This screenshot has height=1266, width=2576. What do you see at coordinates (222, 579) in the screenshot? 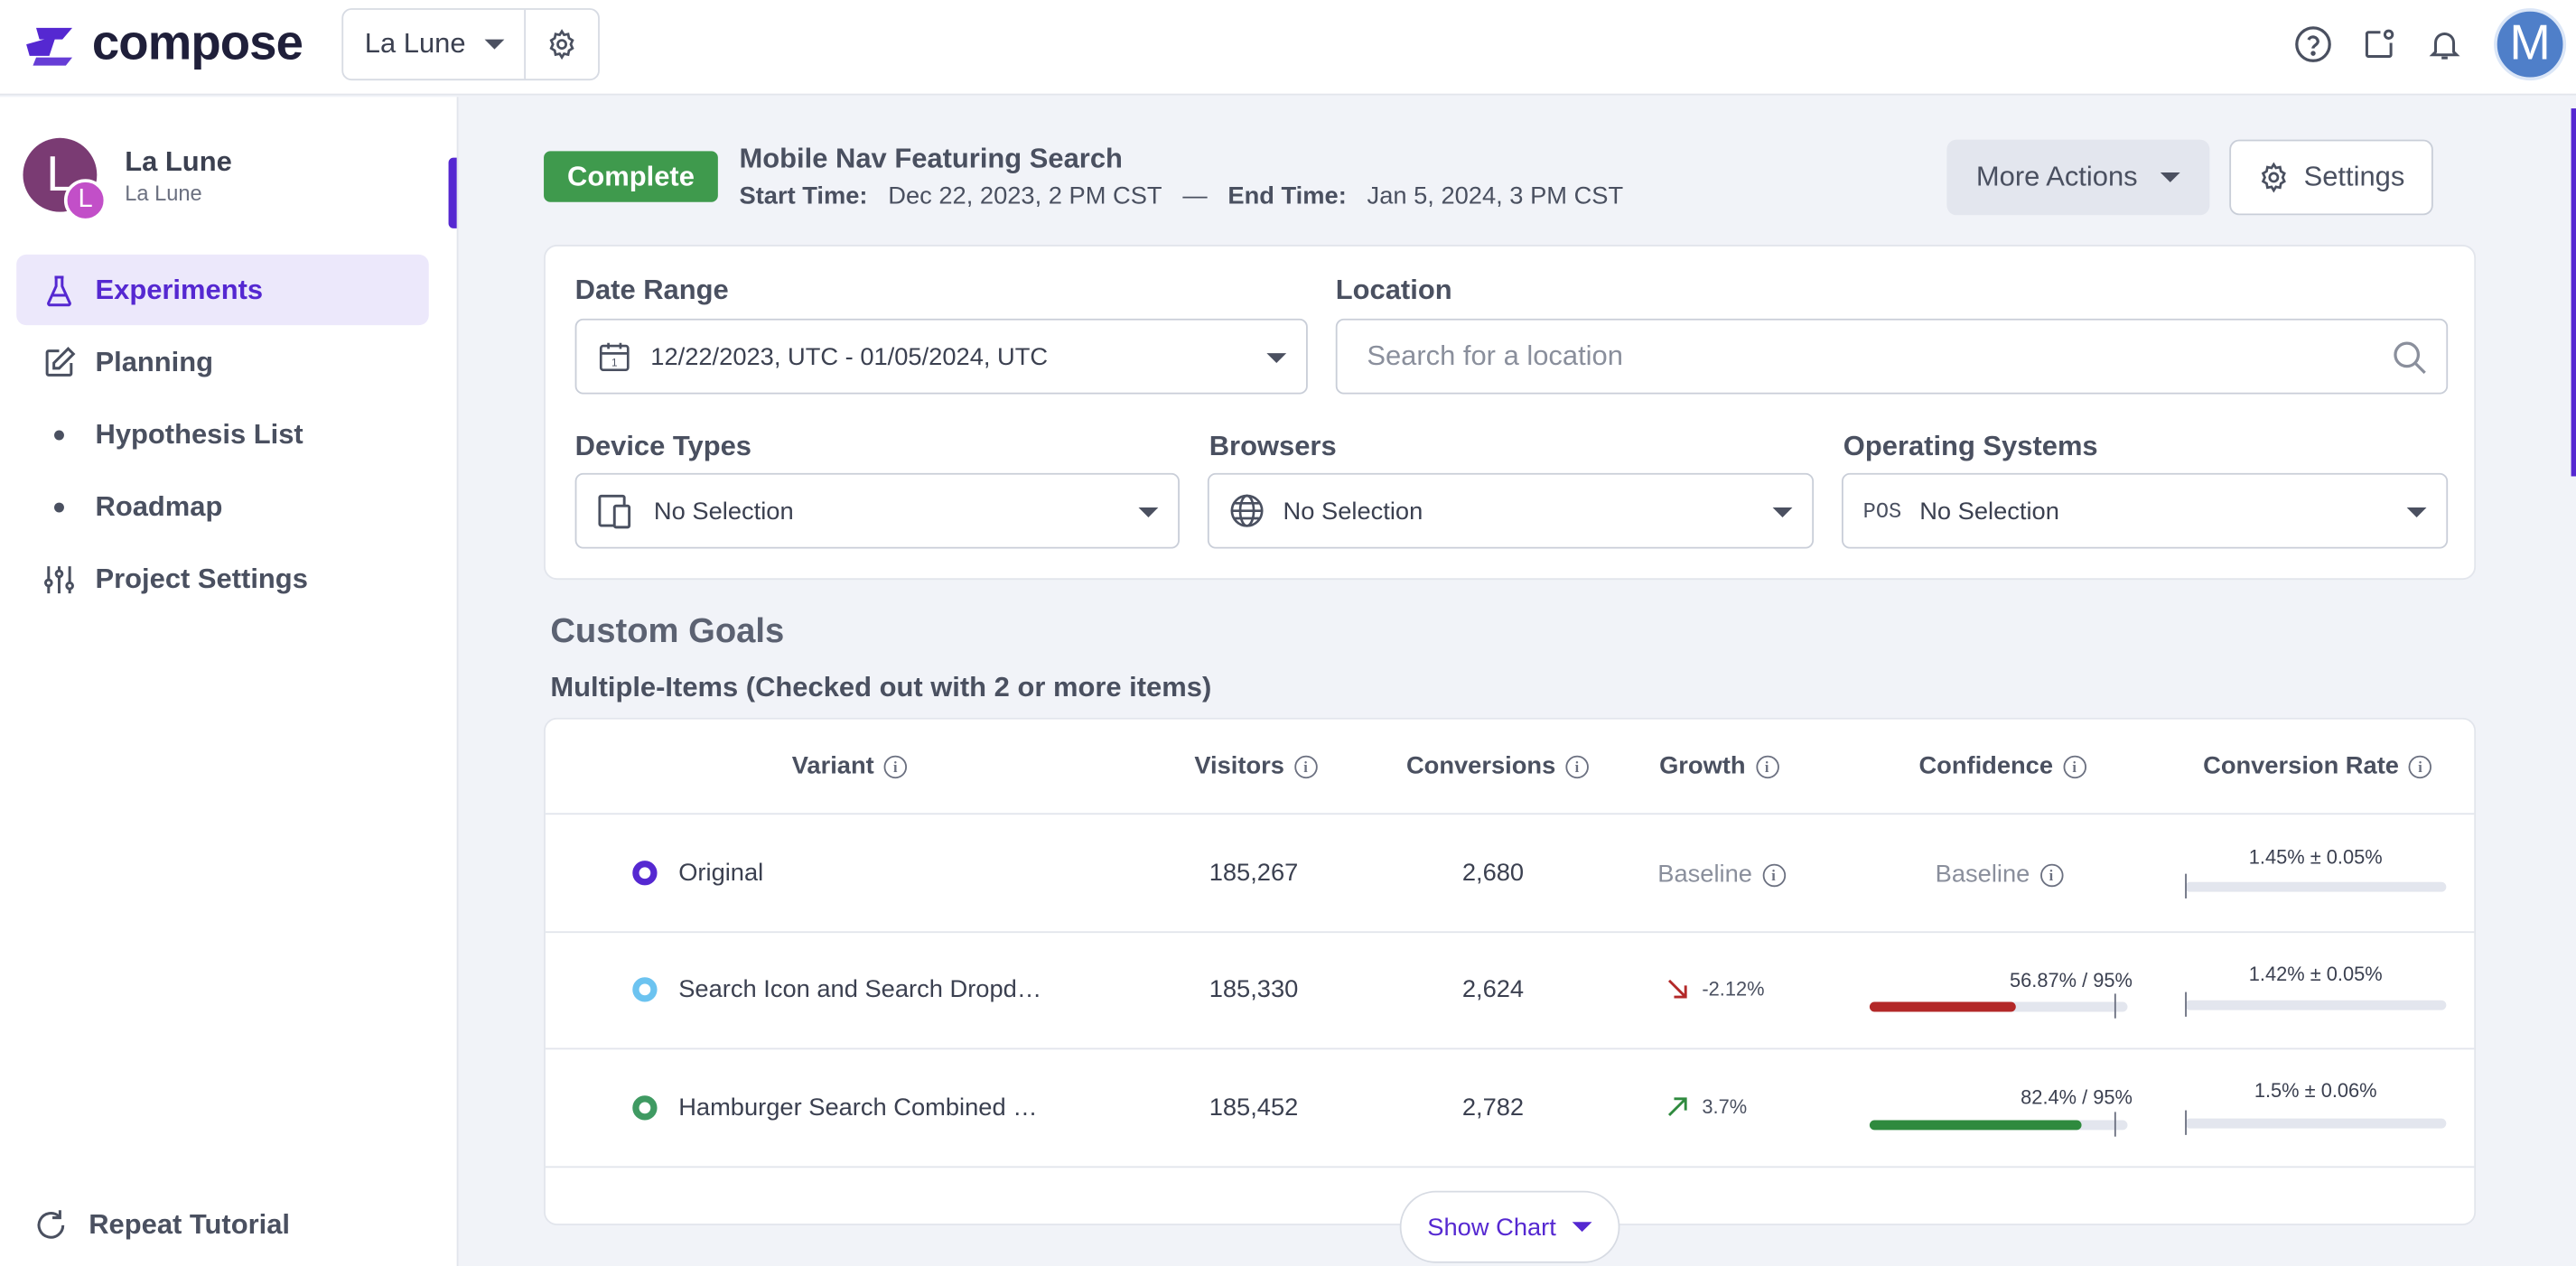
I see `sidebar-item-project-settings: Project Settings` at bounding box center [222, 579].